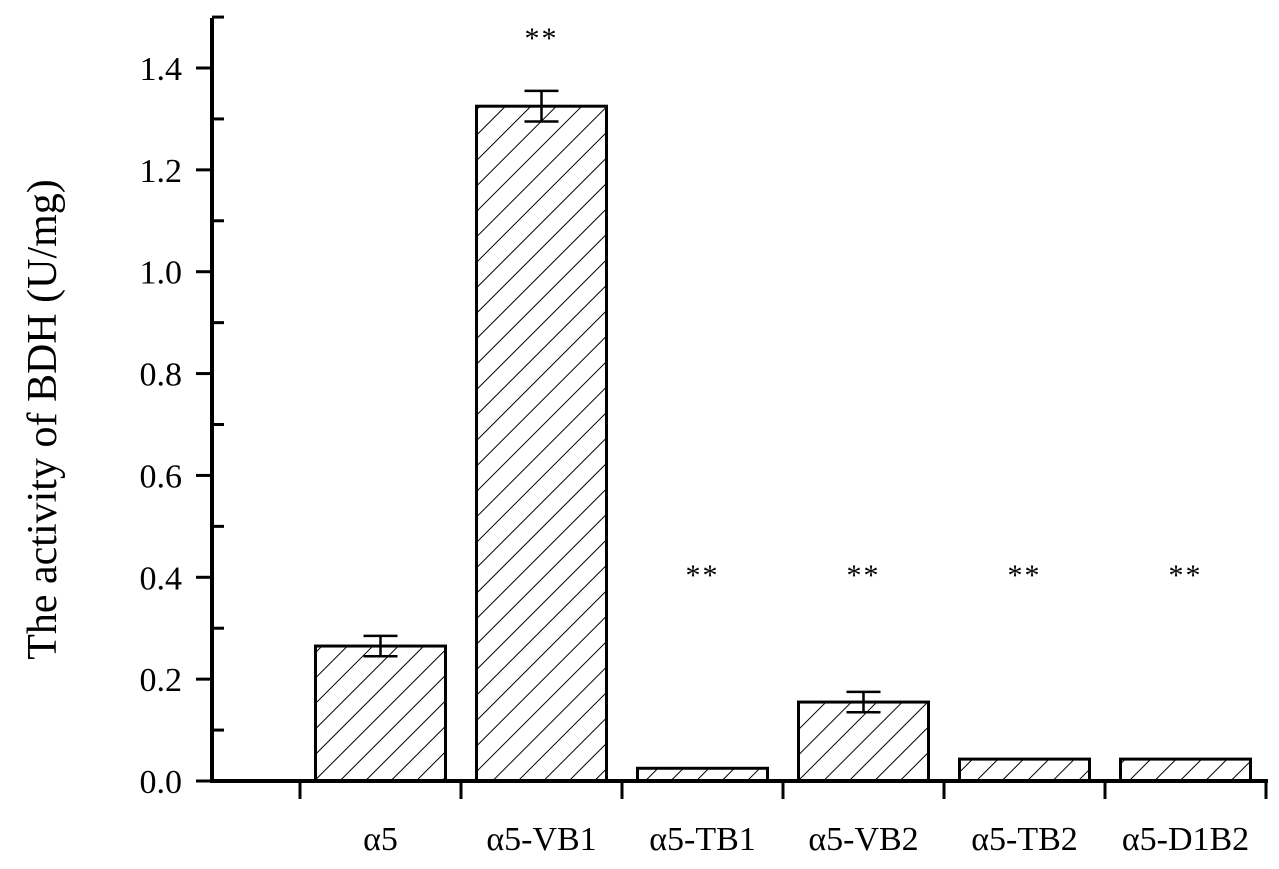 This screenshot has height=869, width=1279. I want to click on y-tick-label: 1.4, so click(161, 69).